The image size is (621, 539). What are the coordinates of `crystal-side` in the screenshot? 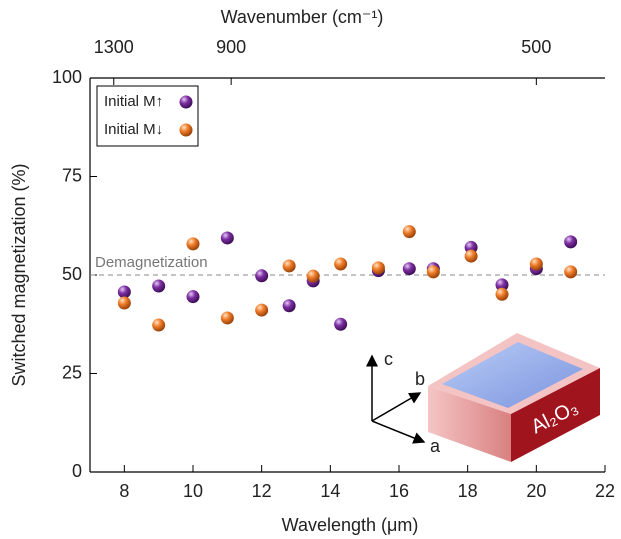 It's located at (555, 415).